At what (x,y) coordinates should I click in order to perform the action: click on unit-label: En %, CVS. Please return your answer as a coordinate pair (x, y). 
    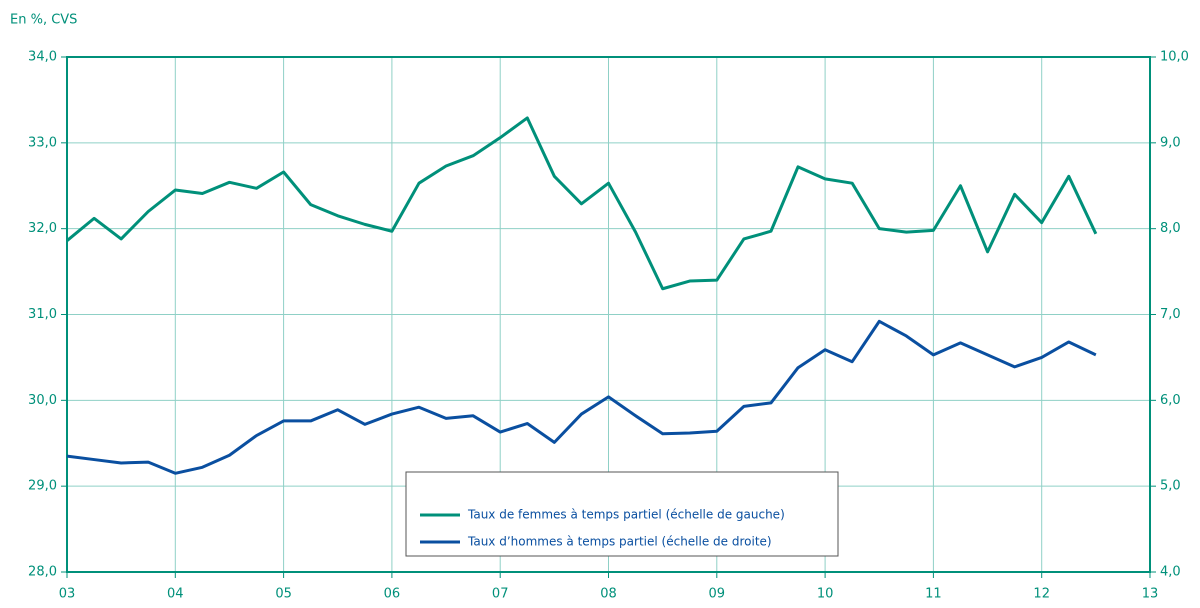
    Looking at the image, I should click on (43, 20).